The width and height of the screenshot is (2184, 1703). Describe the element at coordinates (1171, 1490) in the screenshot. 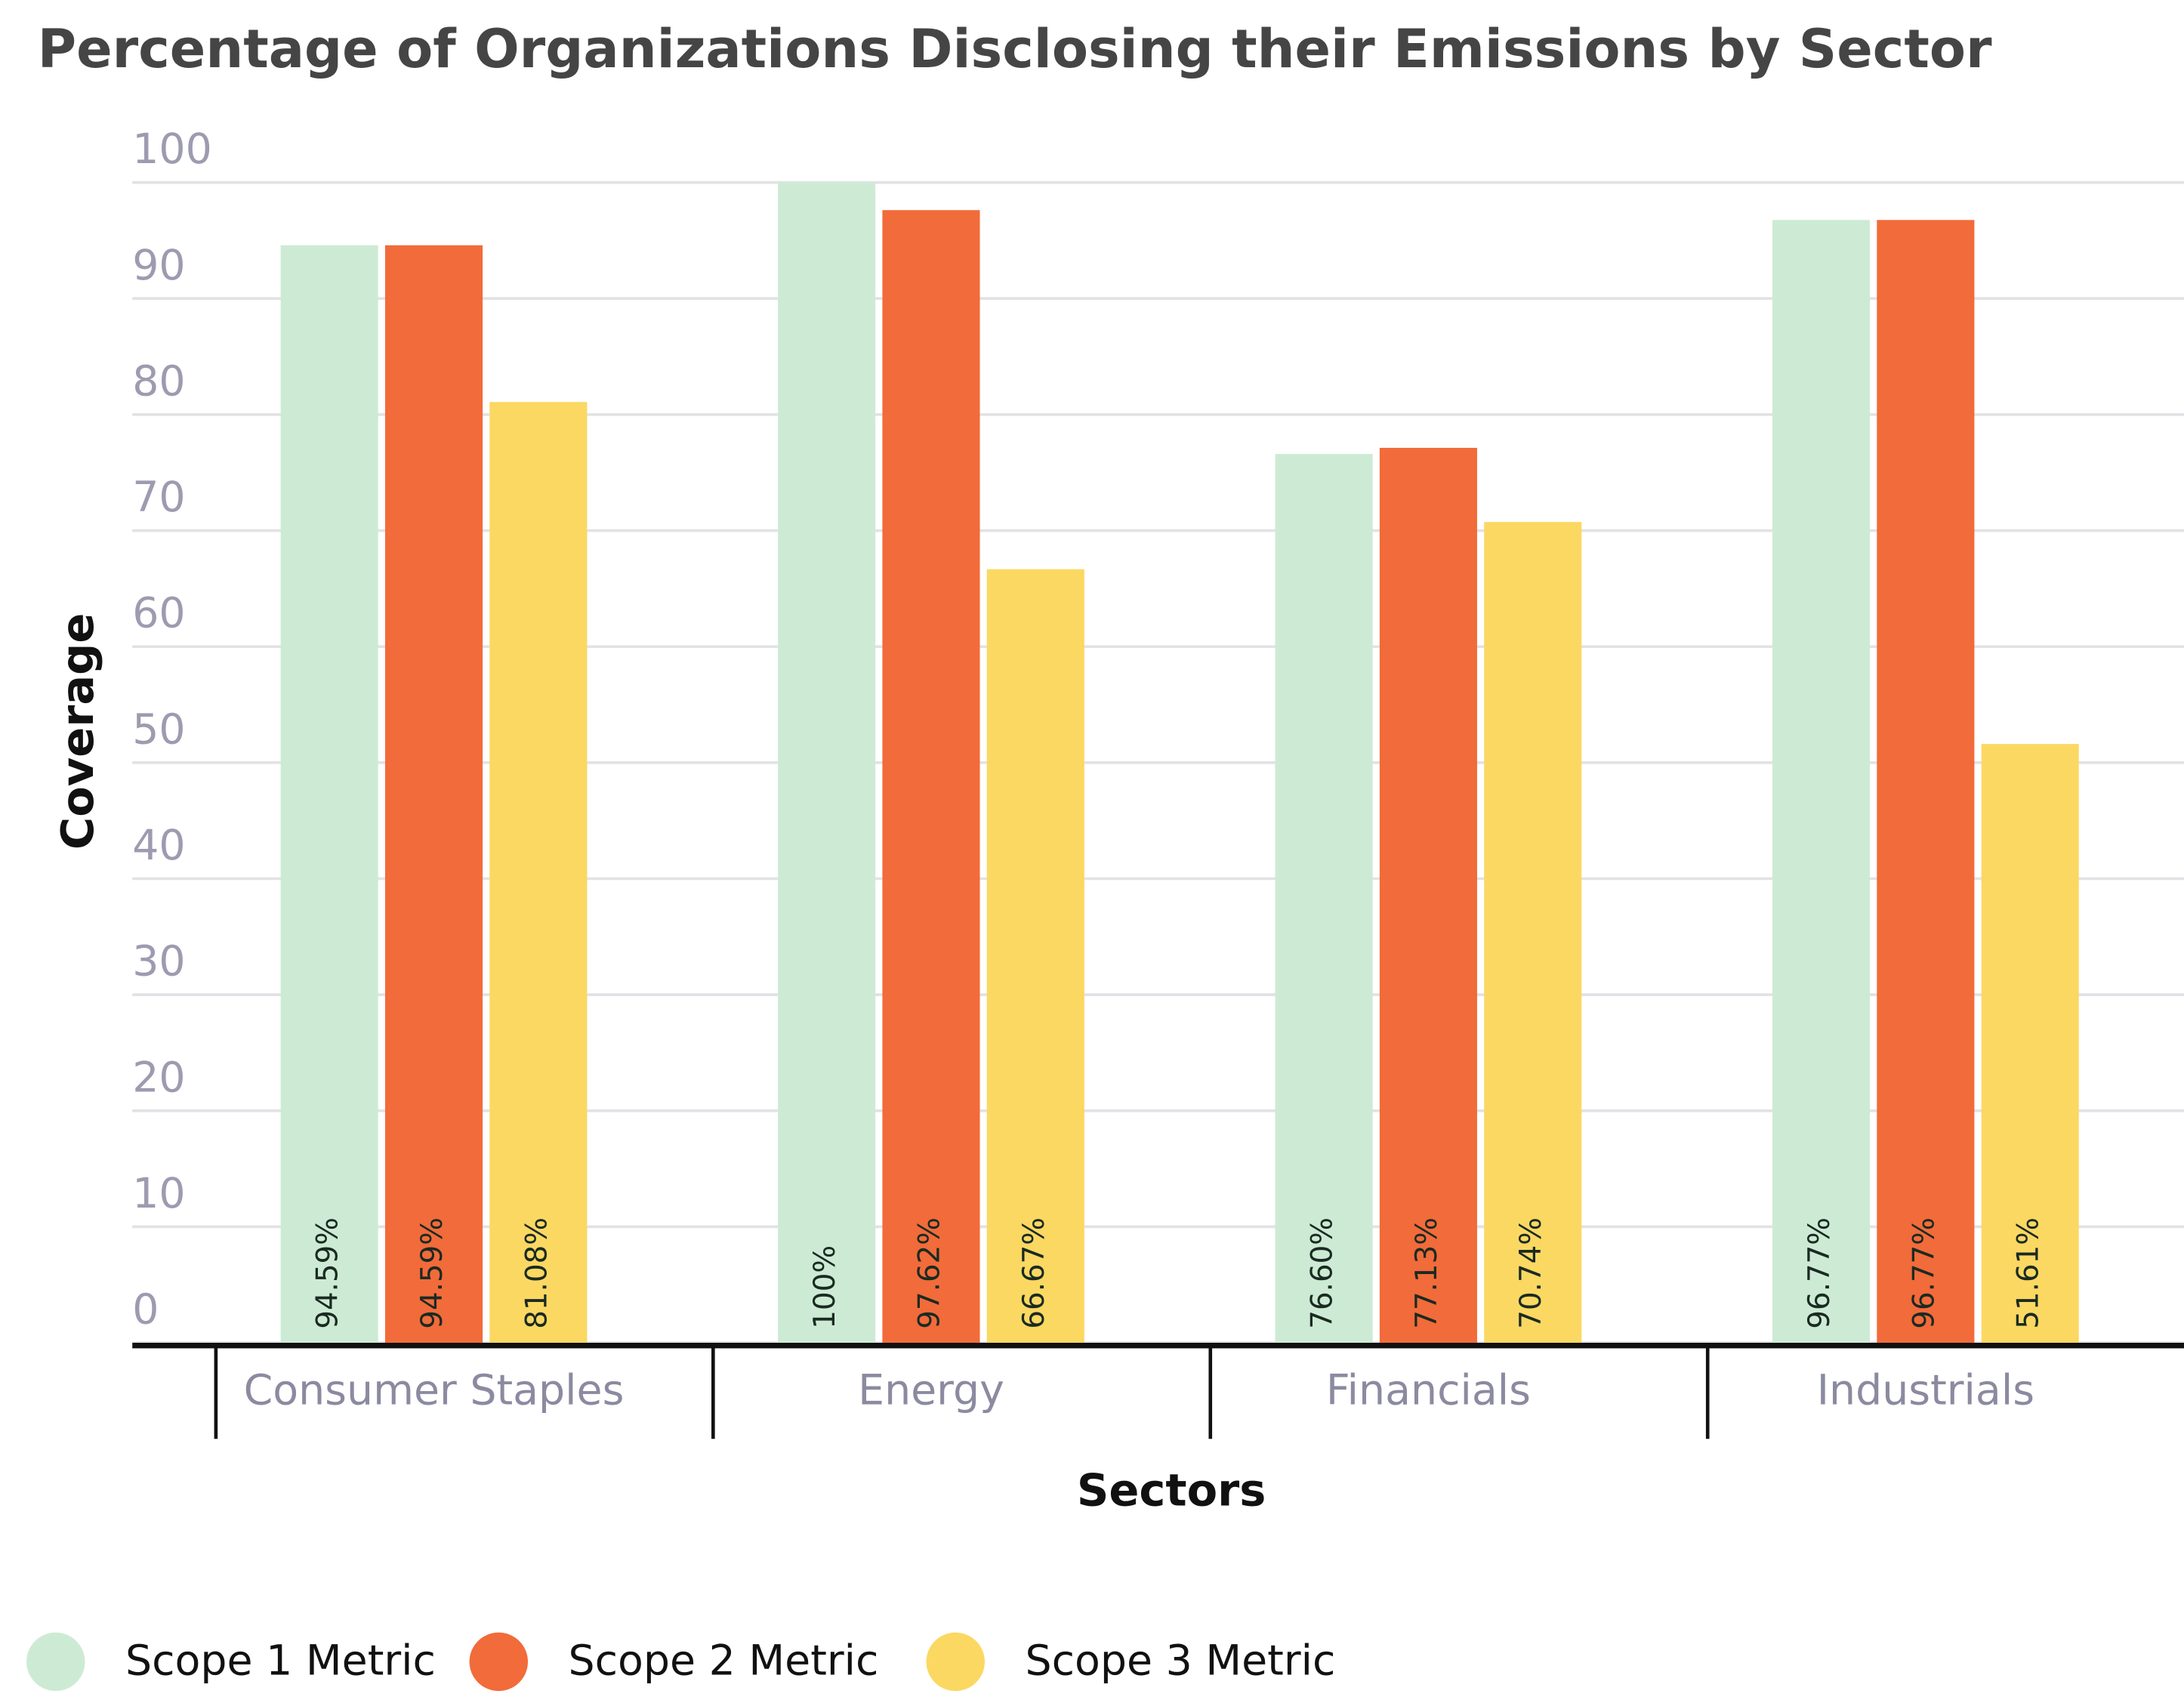

I see `x-axis-title: Sectors` at that location.